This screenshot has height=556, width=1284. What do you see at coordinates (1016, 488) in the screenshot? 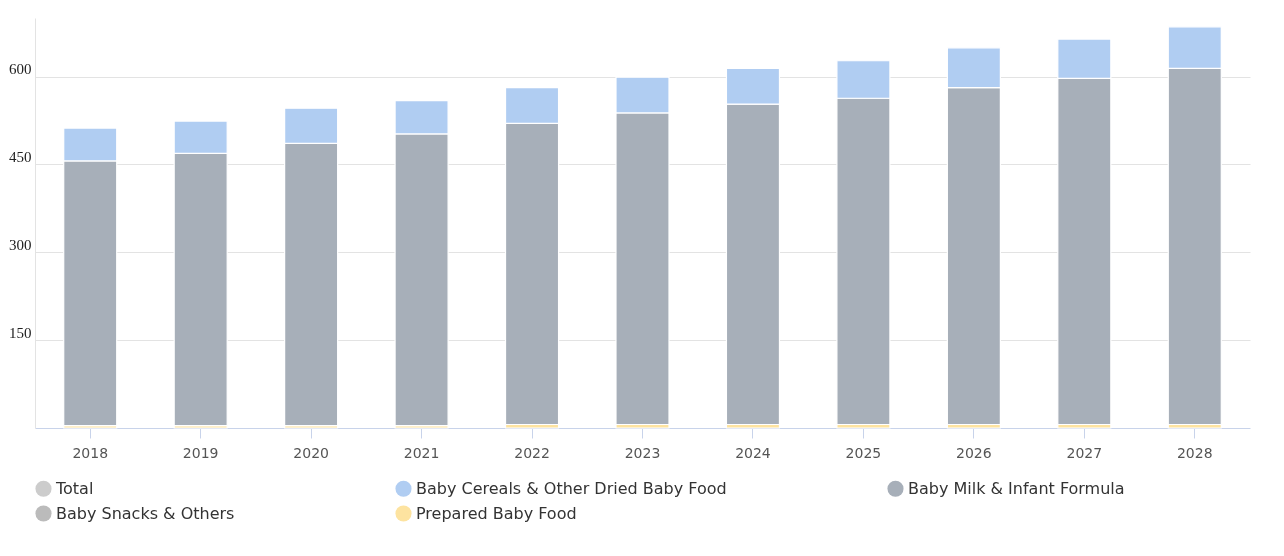
I see `legend-label: Baby Milk & Infant Formula` at bounding box center [1016, 488].